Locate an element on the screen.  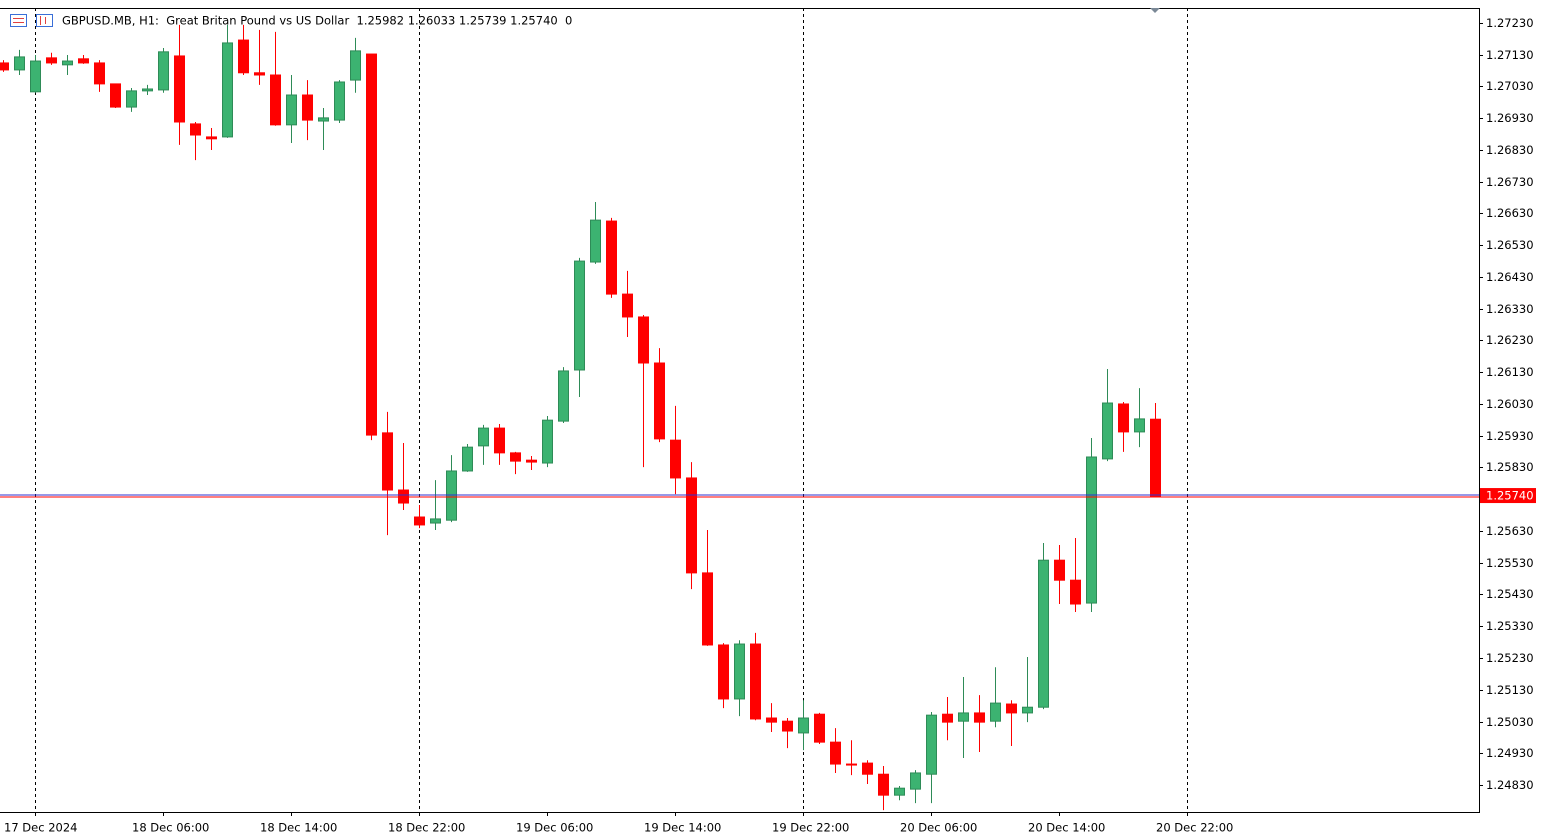
icon-chart is located at coordinates (44, 20).